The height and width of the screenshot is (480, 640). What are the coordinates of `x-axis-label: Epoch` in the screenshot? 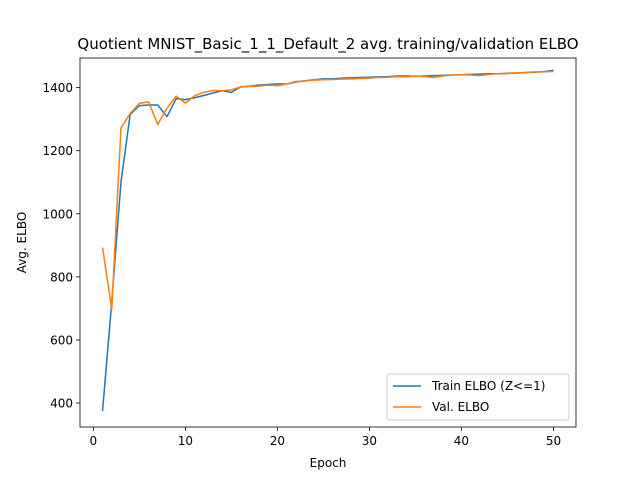 It's located at (328, 463).